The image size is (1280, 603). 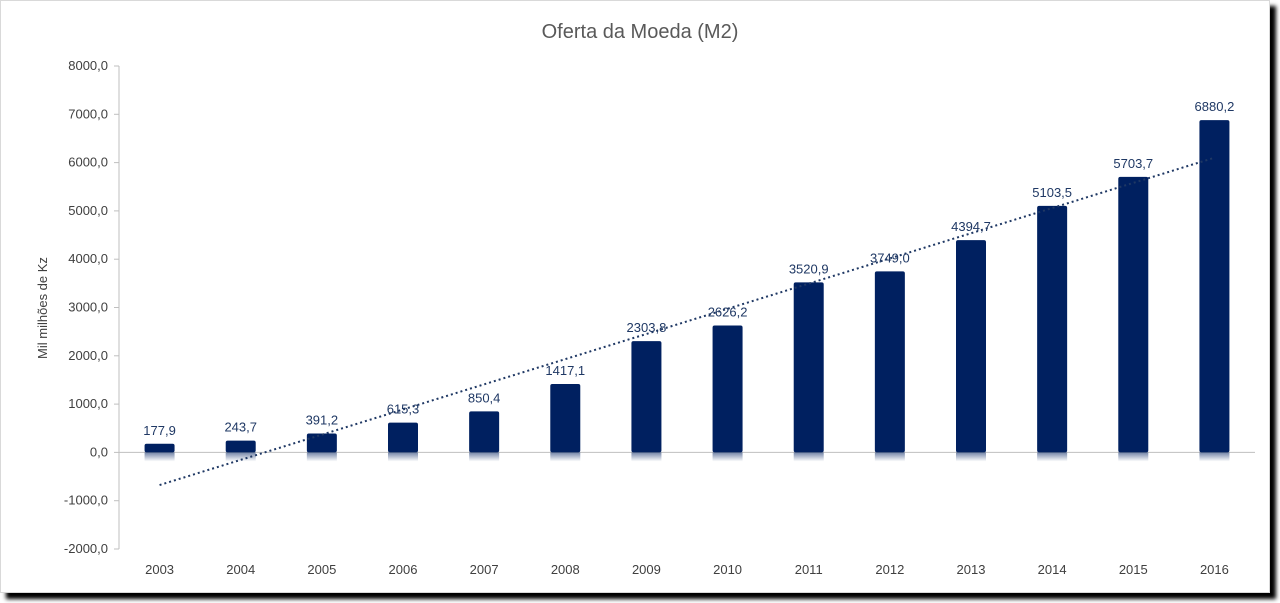 What do you see at coordinates (88, 307) in the screenshot?
I see `y-tick-label: 3000,0` at bounding box center [88, 307].